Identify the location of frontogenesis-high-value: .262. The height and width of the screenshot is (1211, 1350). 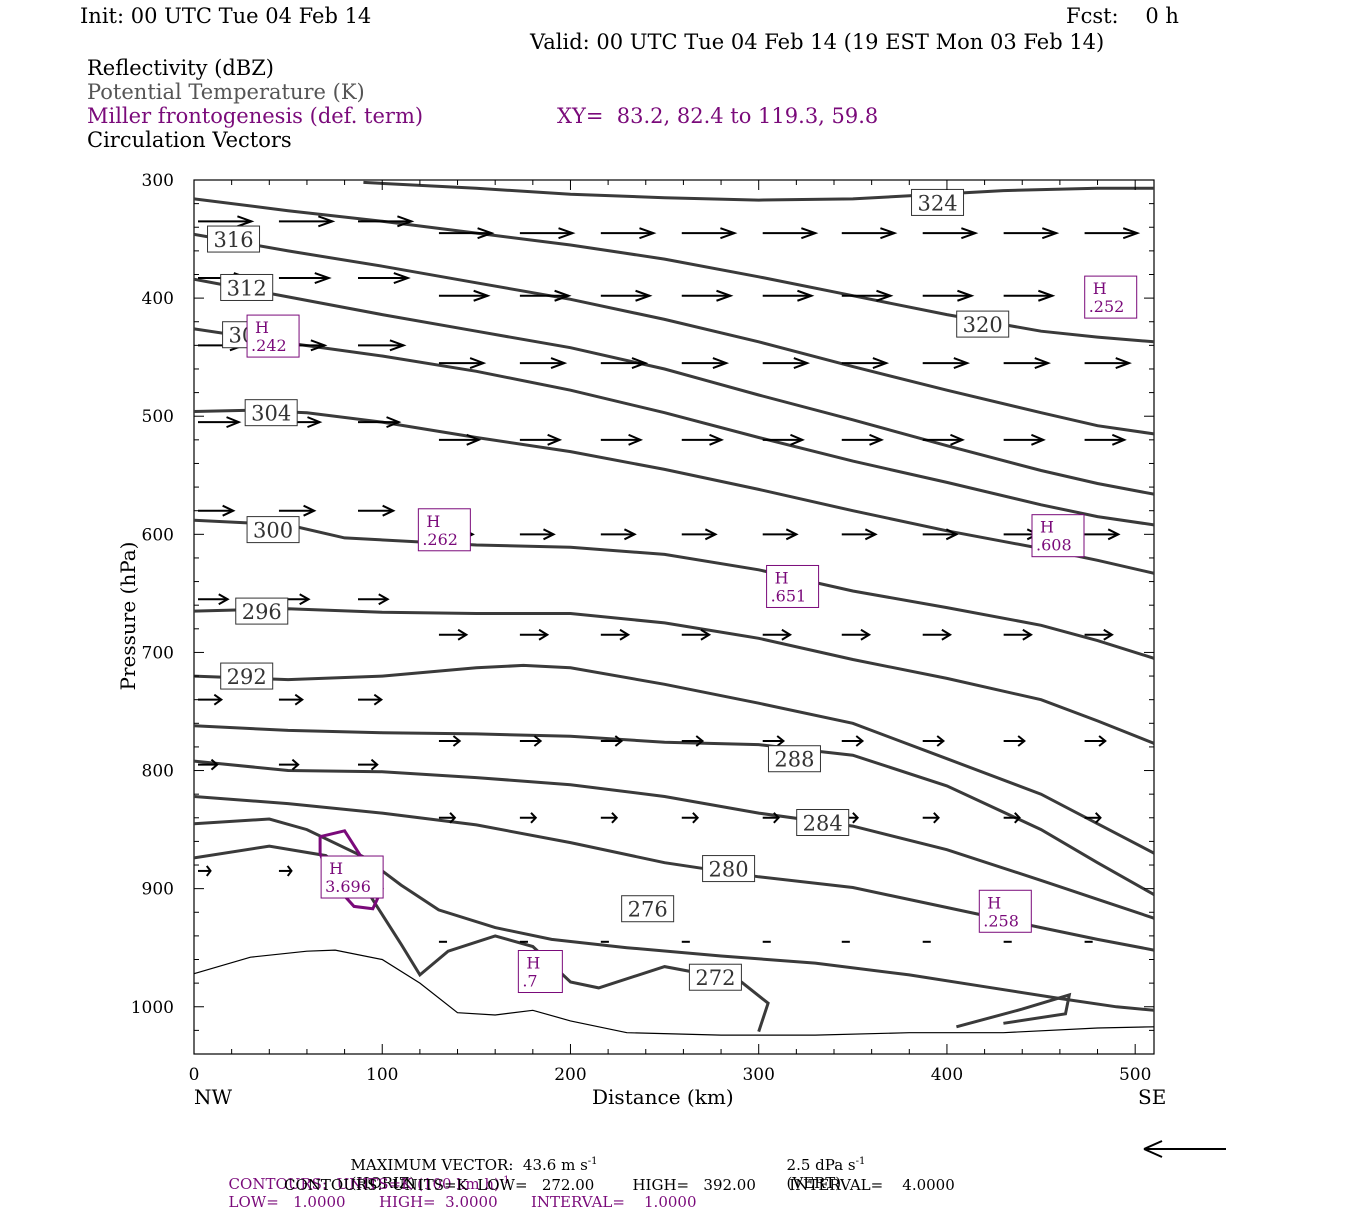
(440, 539).